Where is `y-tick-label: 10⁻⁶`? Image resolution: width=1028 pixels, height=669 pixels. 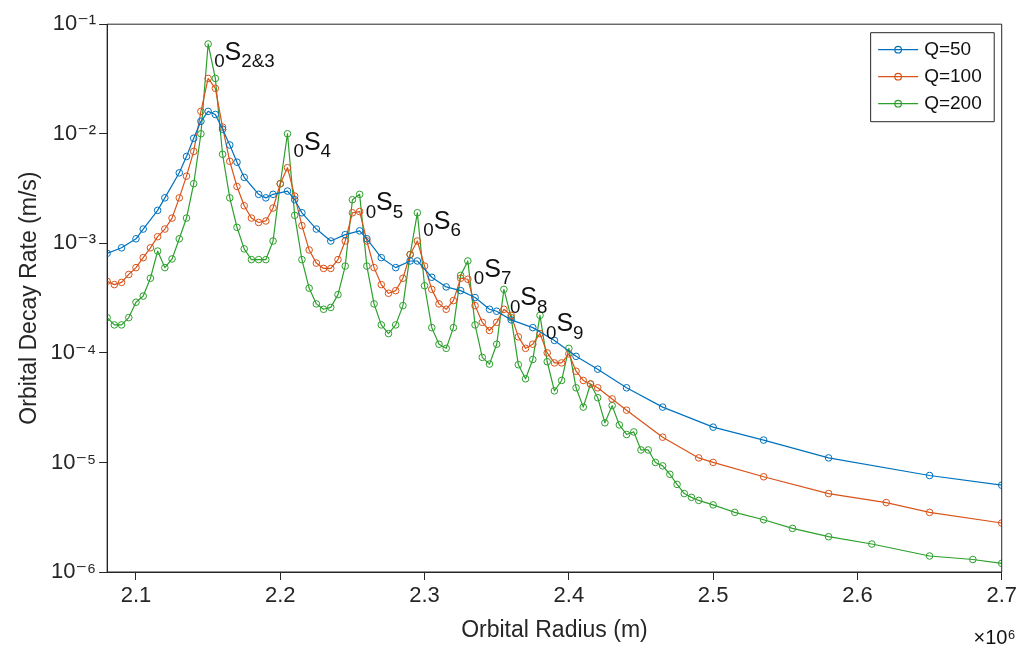
y-tick-label: 10⁻⁶ is located at coordinates (74, 571).